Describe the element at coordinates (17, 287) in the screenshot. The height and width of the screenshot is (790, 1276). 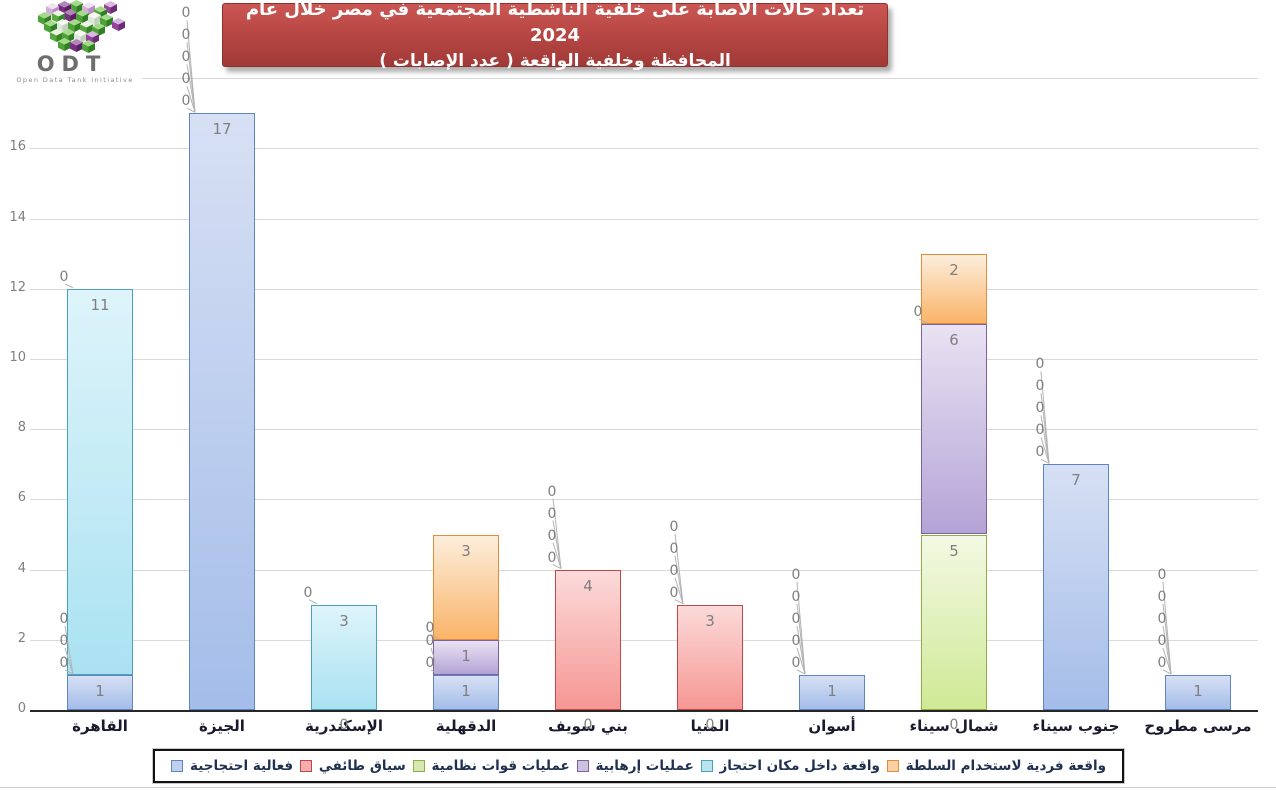
I see `y-tick-12: 12` at that location.